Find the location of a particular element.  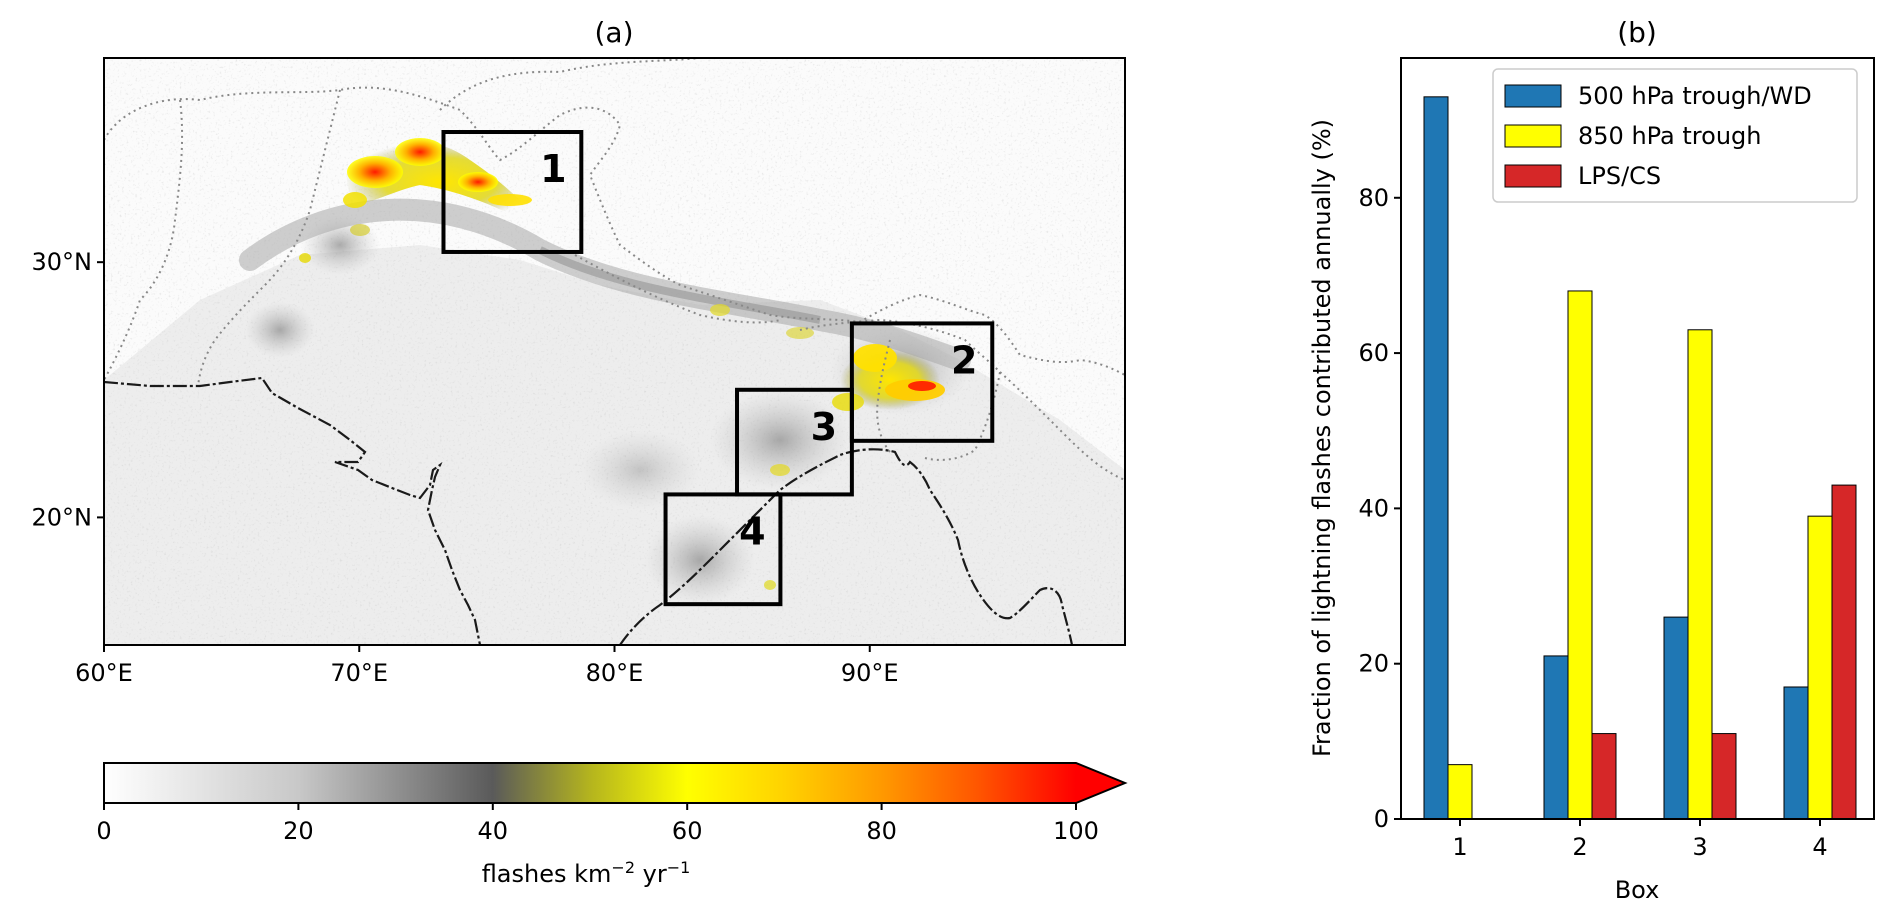

bar-x-tick-label: 2 is located at coordinates (1579, 847).